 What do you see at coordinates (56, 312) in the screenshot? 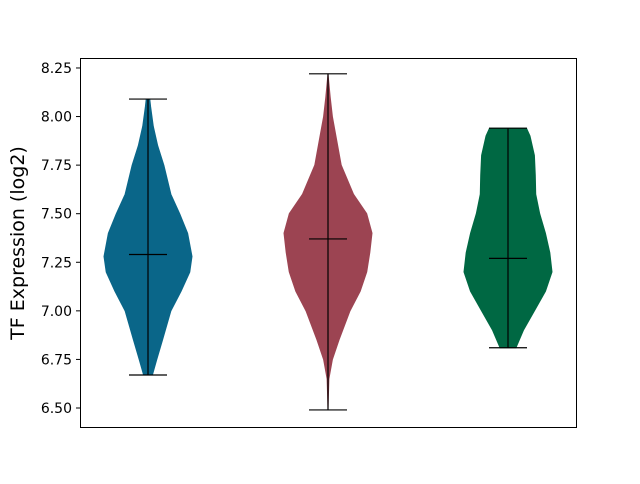
I see `y-tick-label: 7.00` at bounding box center [56, 312].